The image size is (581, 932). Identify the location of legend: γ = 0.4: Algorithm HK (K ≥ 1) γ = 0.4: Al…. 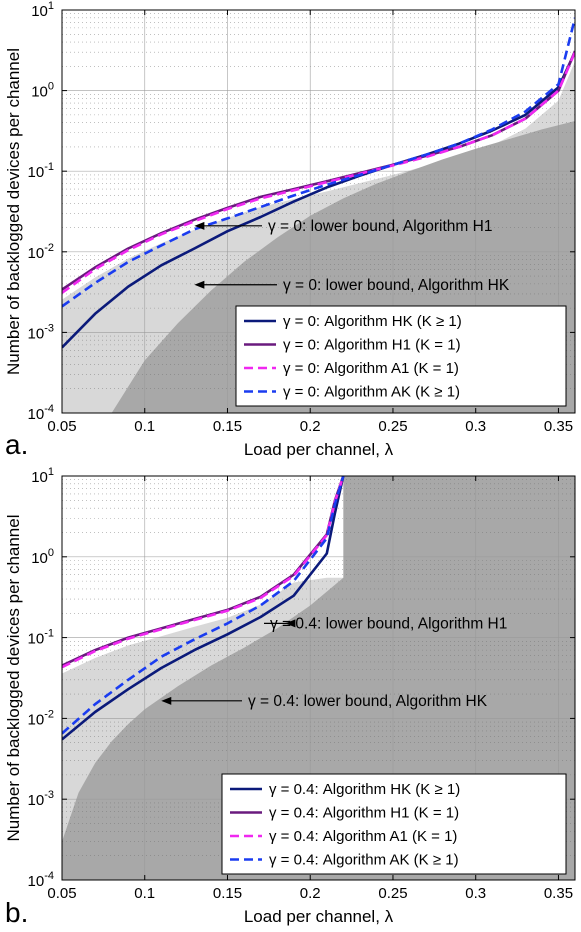
(394, 824).